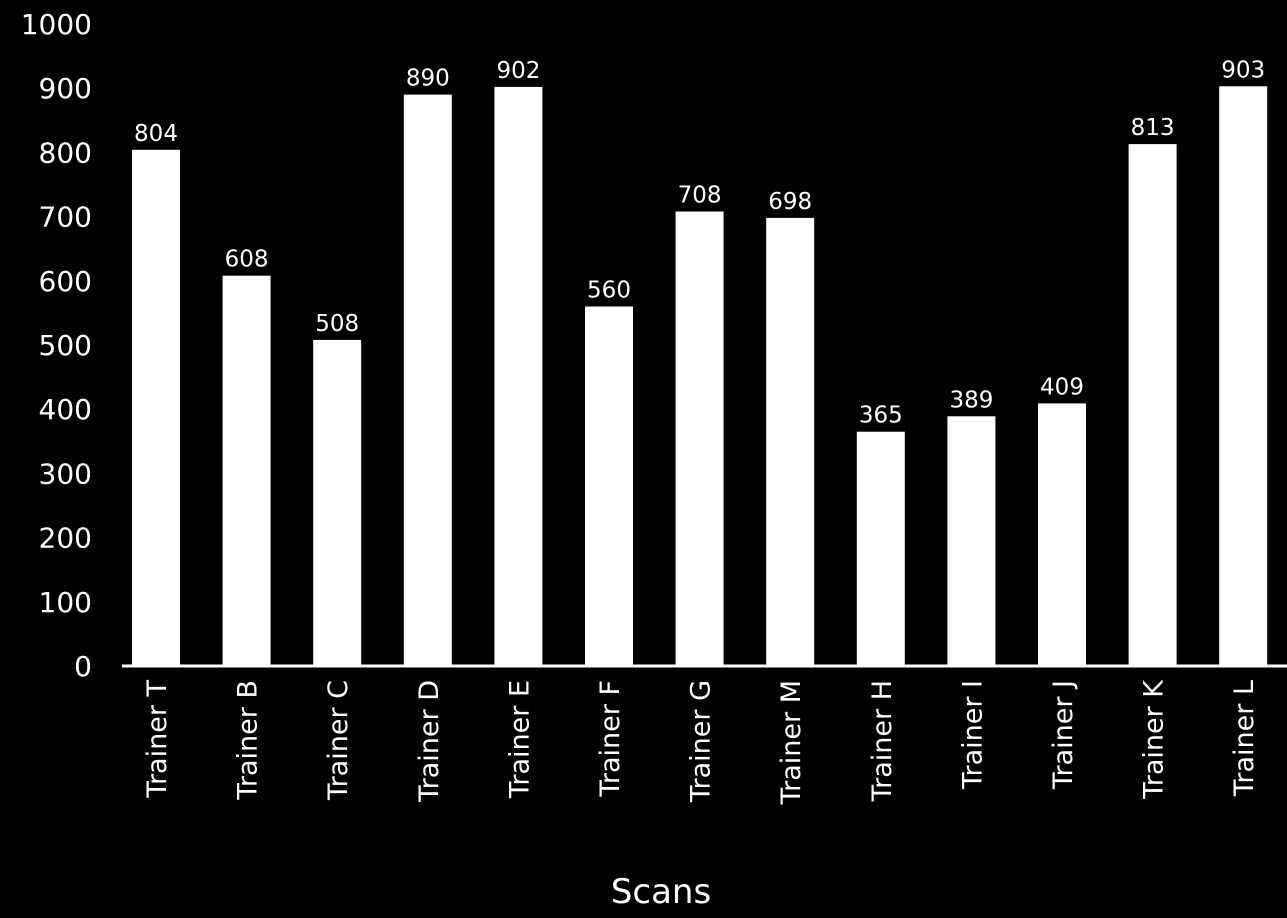  I want to click on x-tick-label: Trainer T, so click(157, 738).